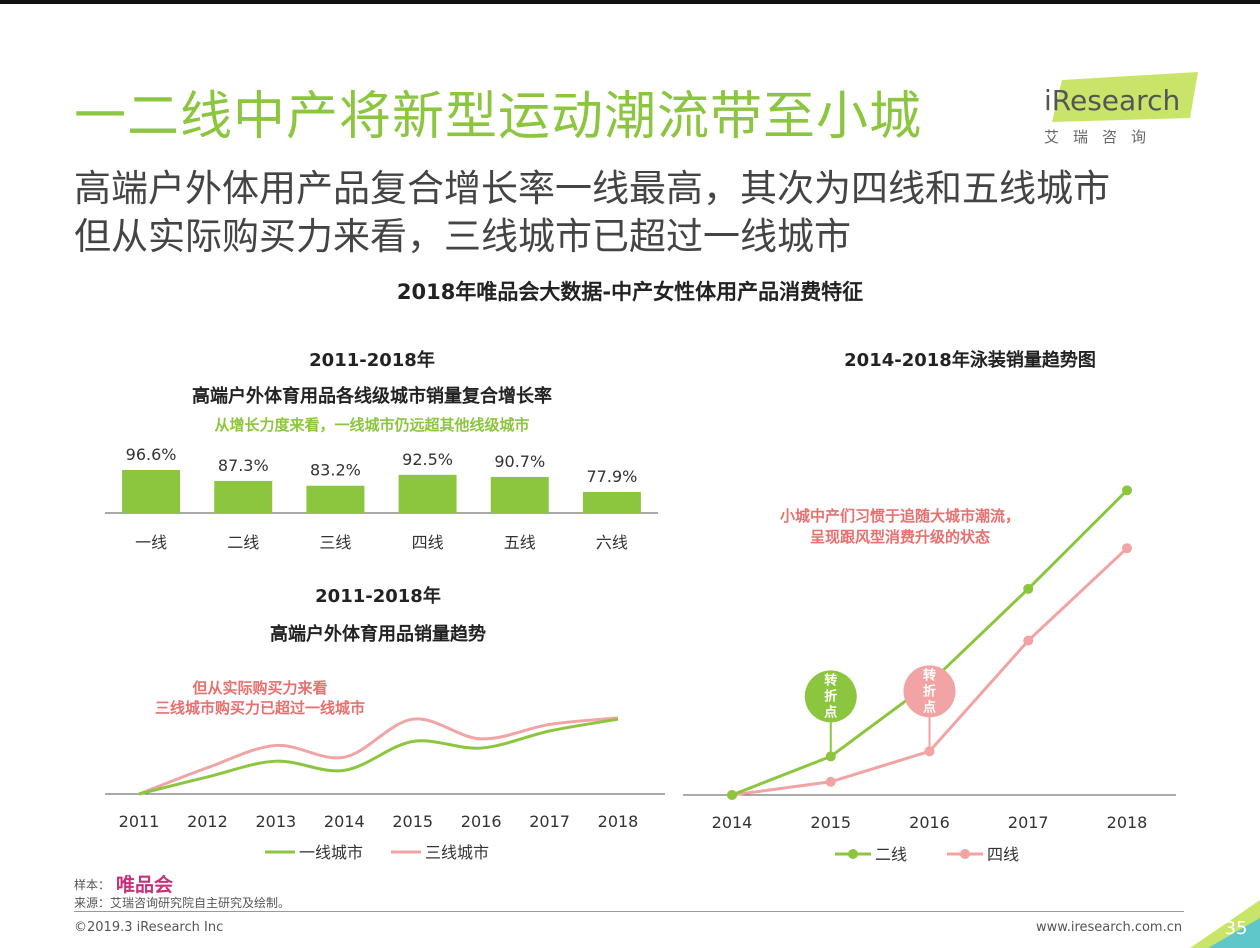 This screenshot has height=948, width=1260. Describe the element at coordinates (335, 470) in the screenshot. I see `bar-value-label: 83.2%` at that location.